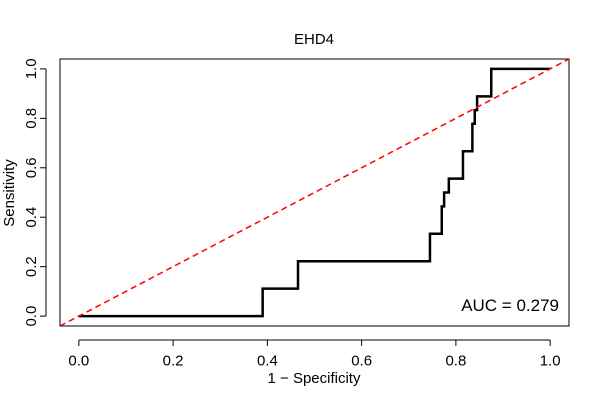 The image size is (600, 400). I want to click on x-tick-label: 0.4, so click(267, 360).